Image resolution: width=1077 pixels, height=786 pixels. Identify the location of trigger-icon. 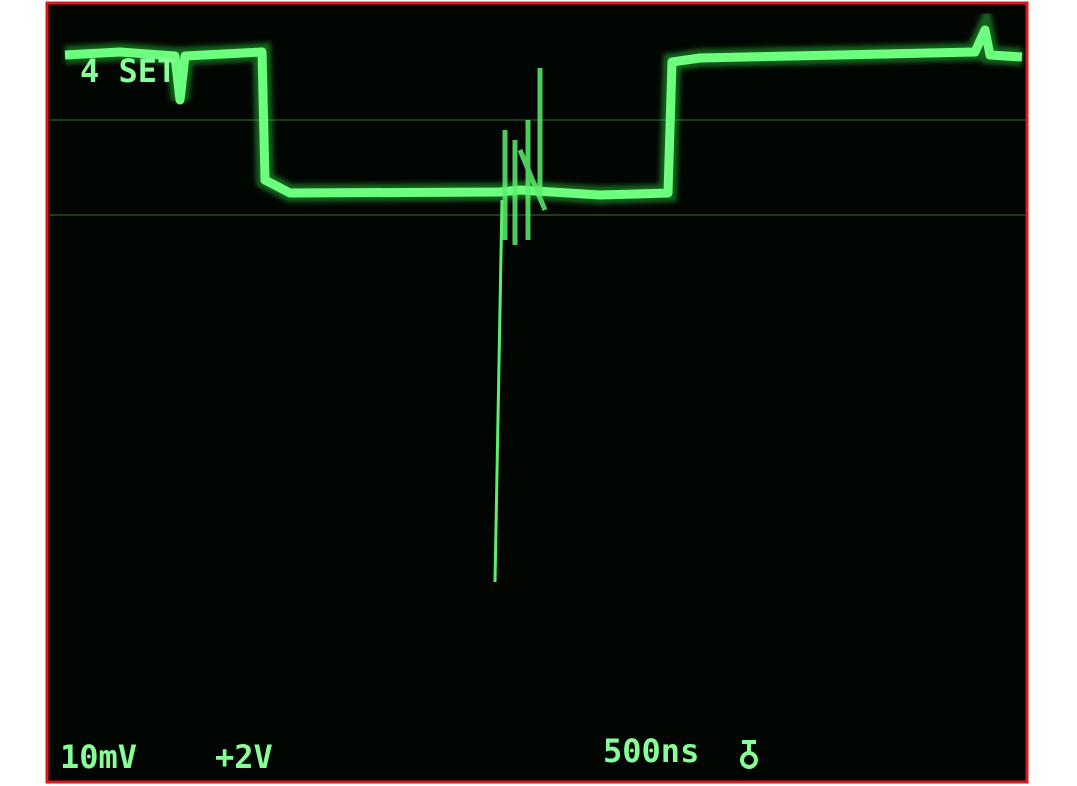
(749, 754).